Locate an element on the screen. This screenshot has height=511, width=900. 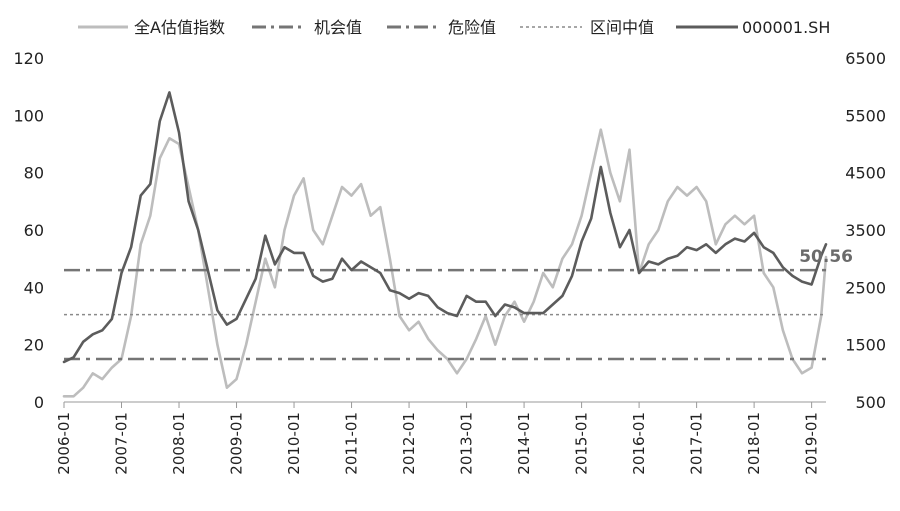
y-axis-left: 0 20 40 60 80 100 120 is located at coordinates (28, 230).